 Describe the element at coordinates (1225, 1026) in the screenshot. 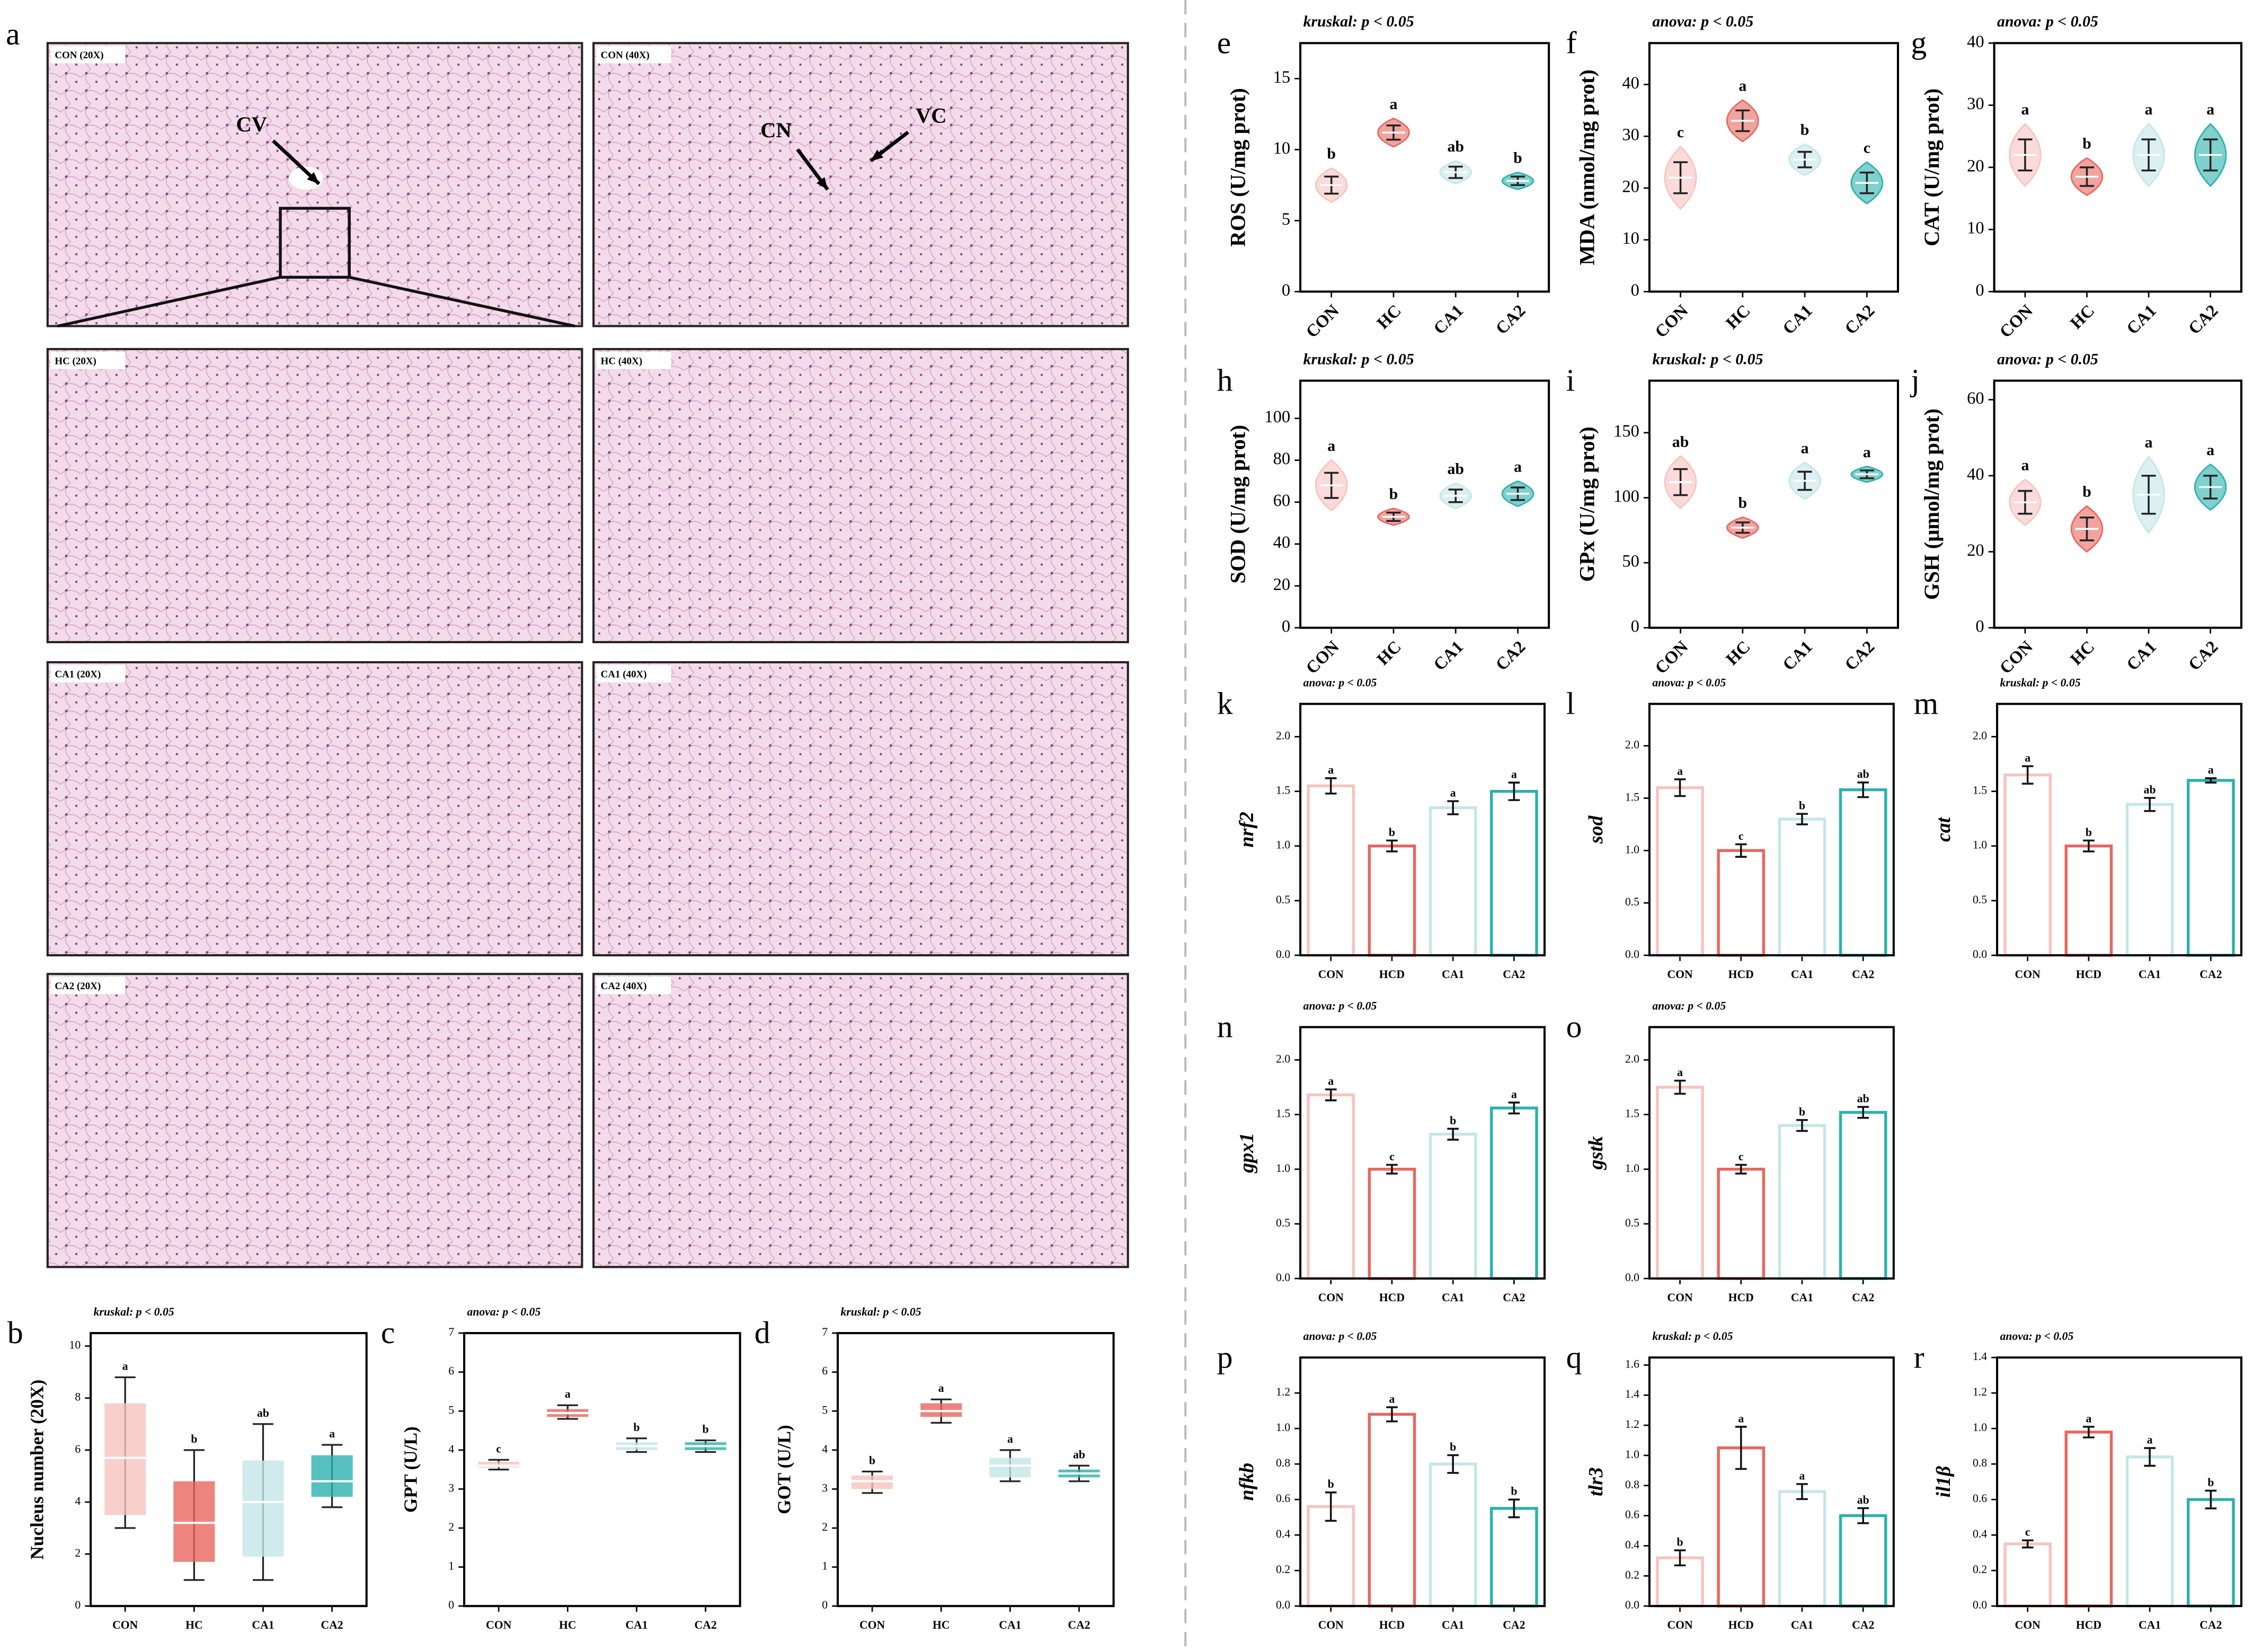

I see `panel-letter: n` at that location.